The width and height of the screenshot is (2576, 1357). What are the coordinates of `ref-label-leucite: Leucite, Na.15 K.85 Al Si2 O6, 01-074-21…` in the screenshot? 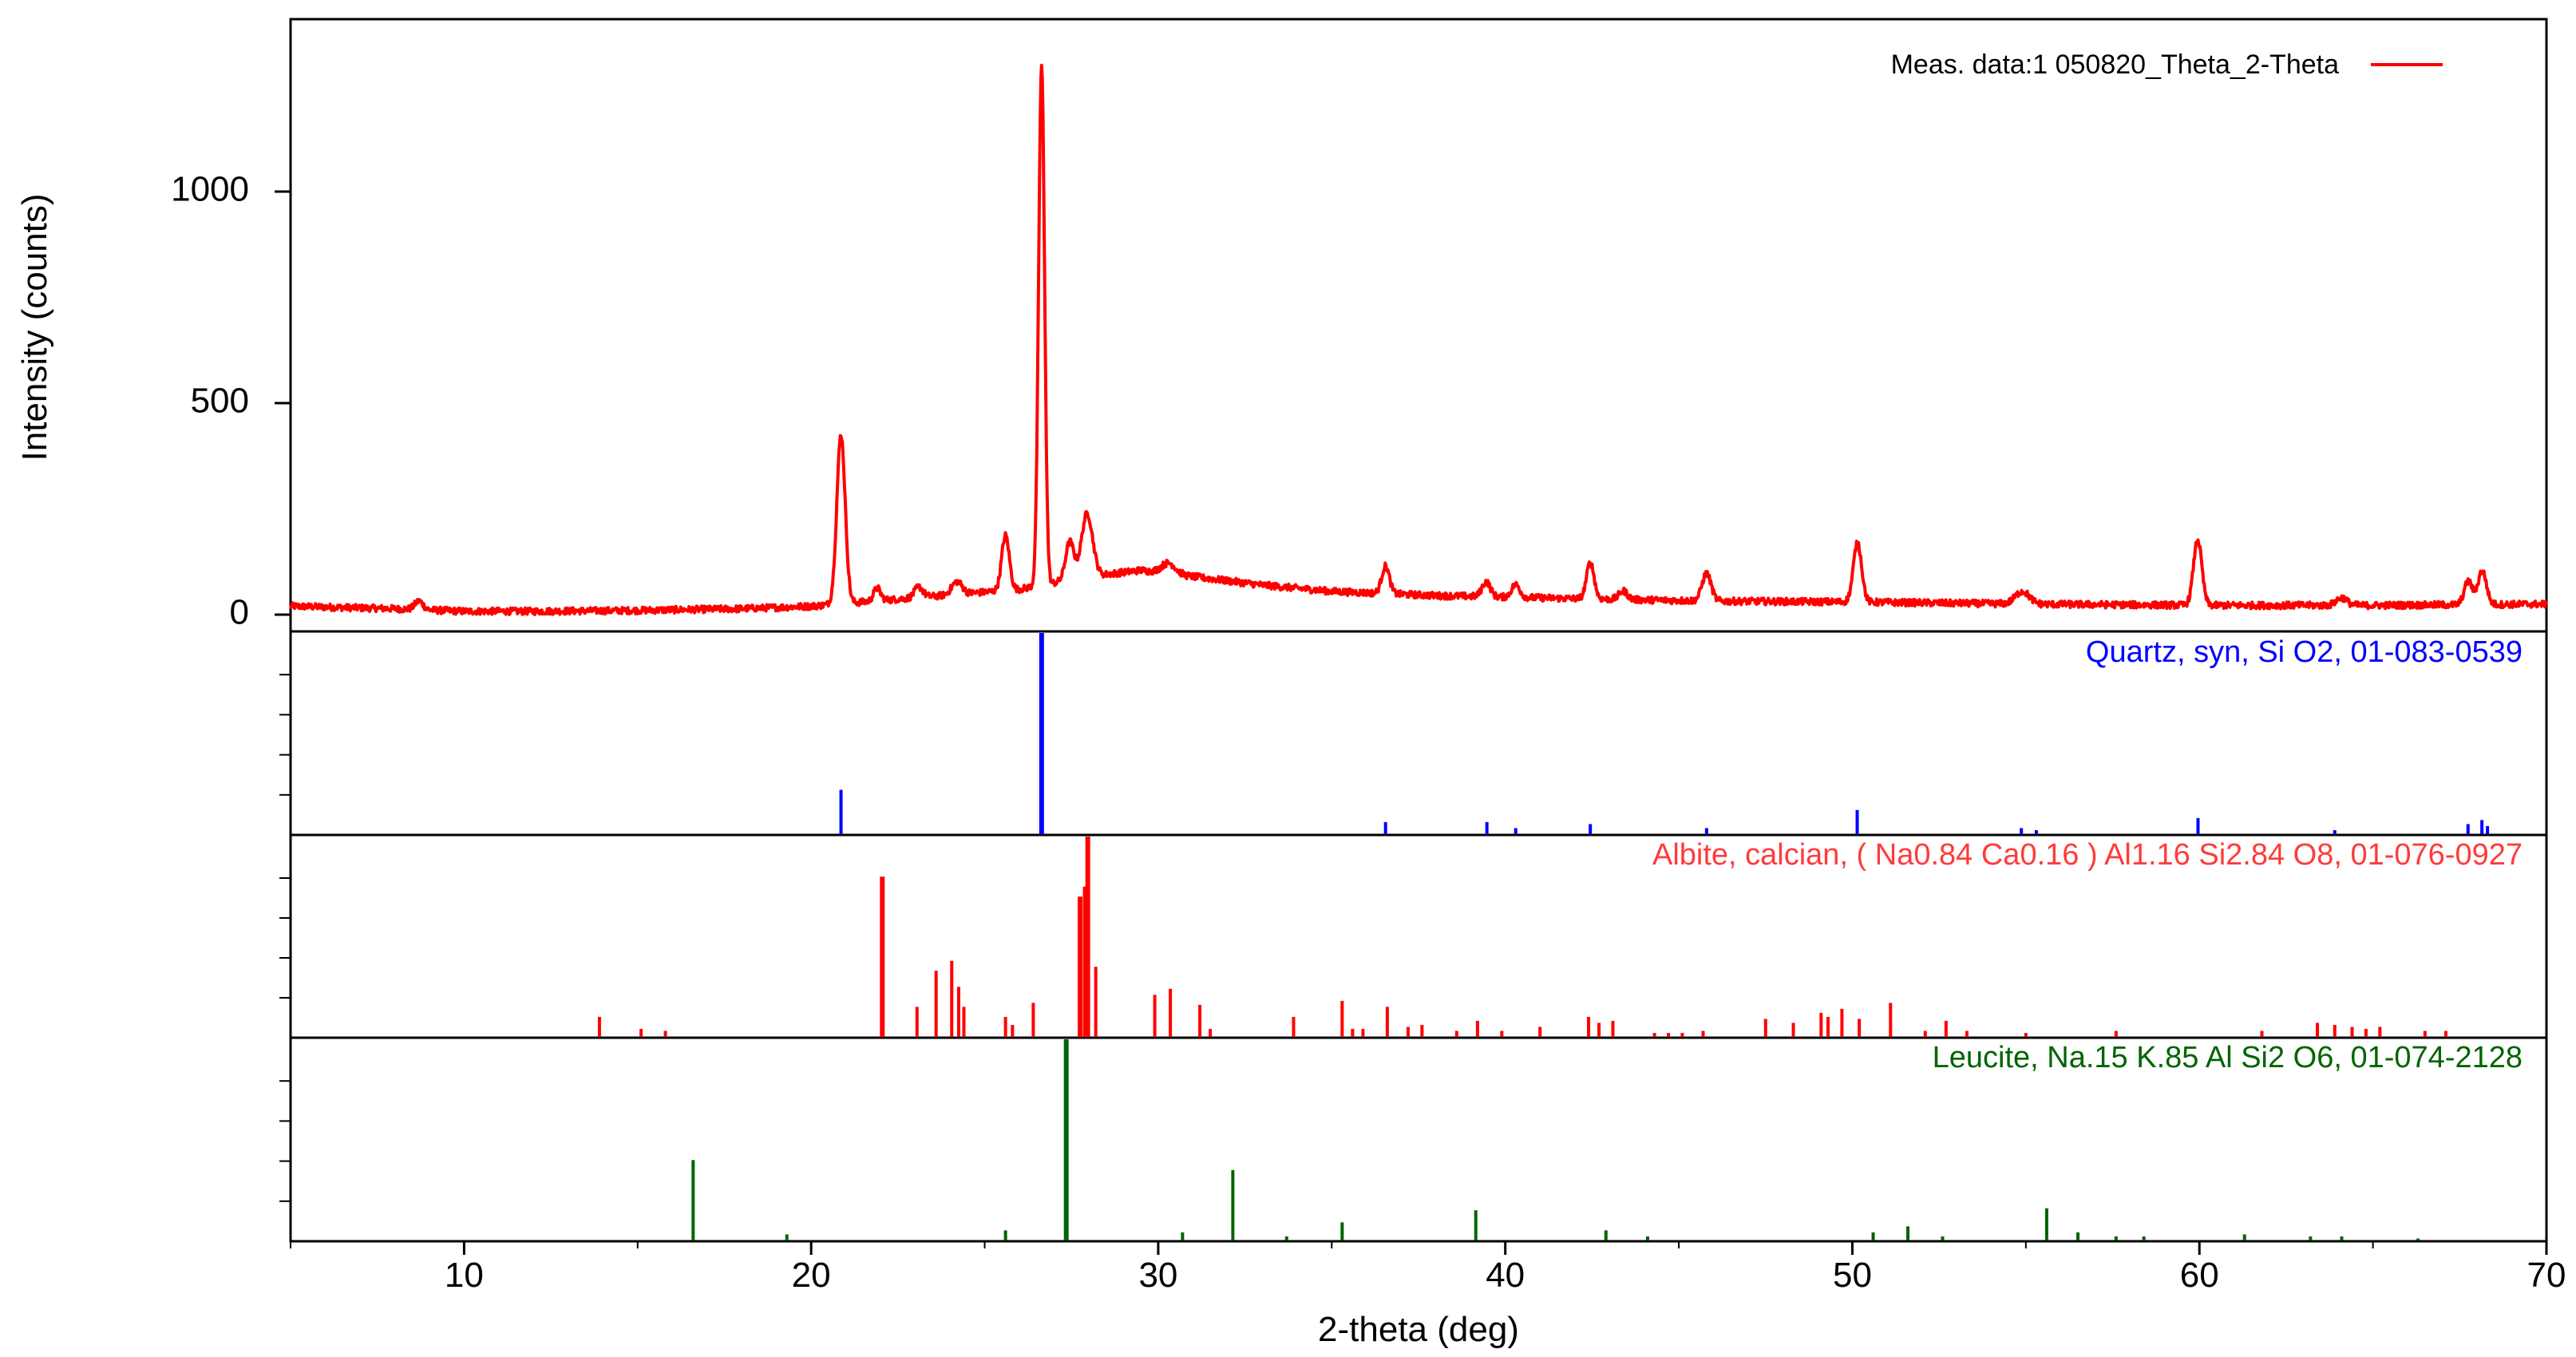 It's located at (2228, 1058).